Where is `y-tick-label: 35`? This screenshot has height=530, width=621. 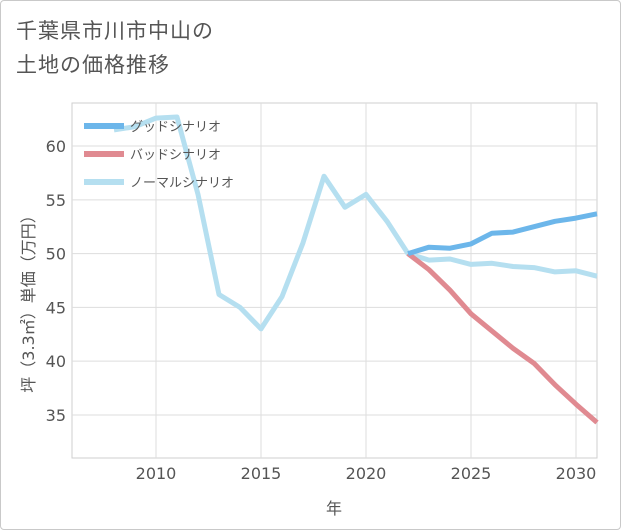 y-tick-label: 35 is located at coordinates (56, 415).